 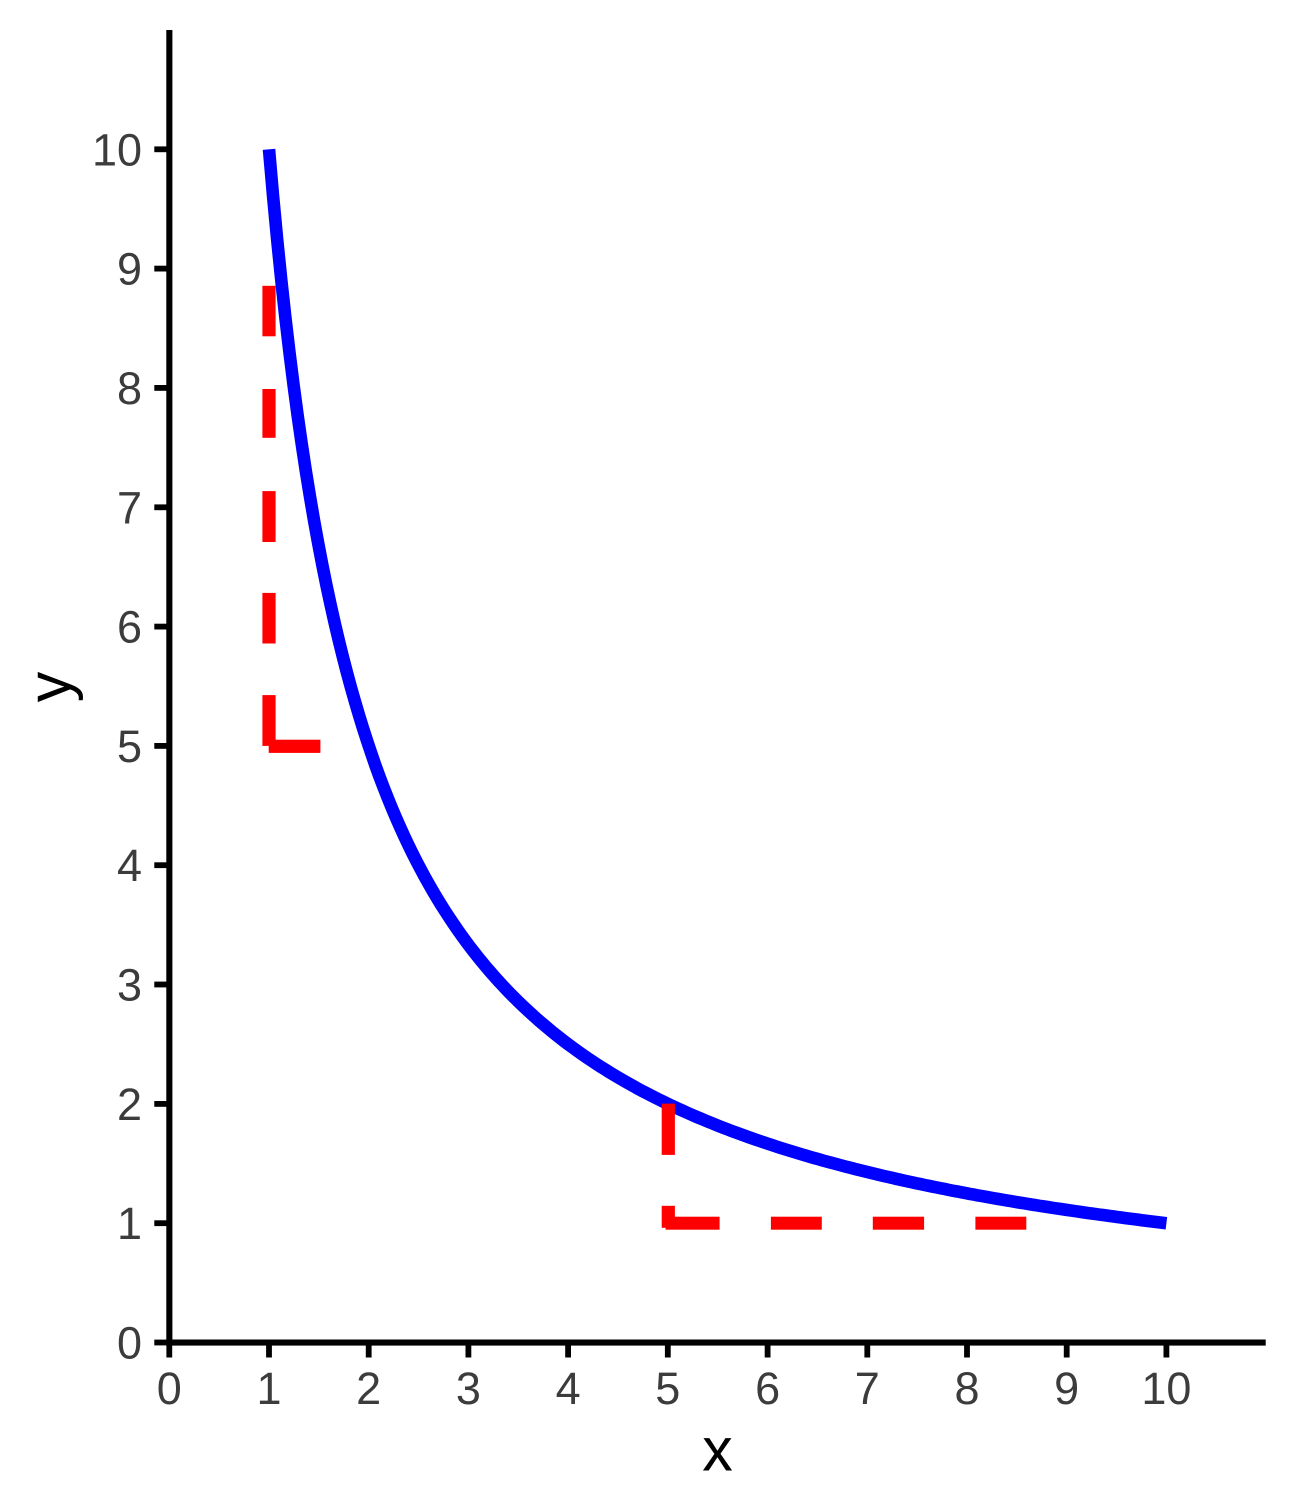 What do you see at coordinates (717, 1450) in the screenshot?
I see `svg-text: x` at bounding box center [717, 1450].